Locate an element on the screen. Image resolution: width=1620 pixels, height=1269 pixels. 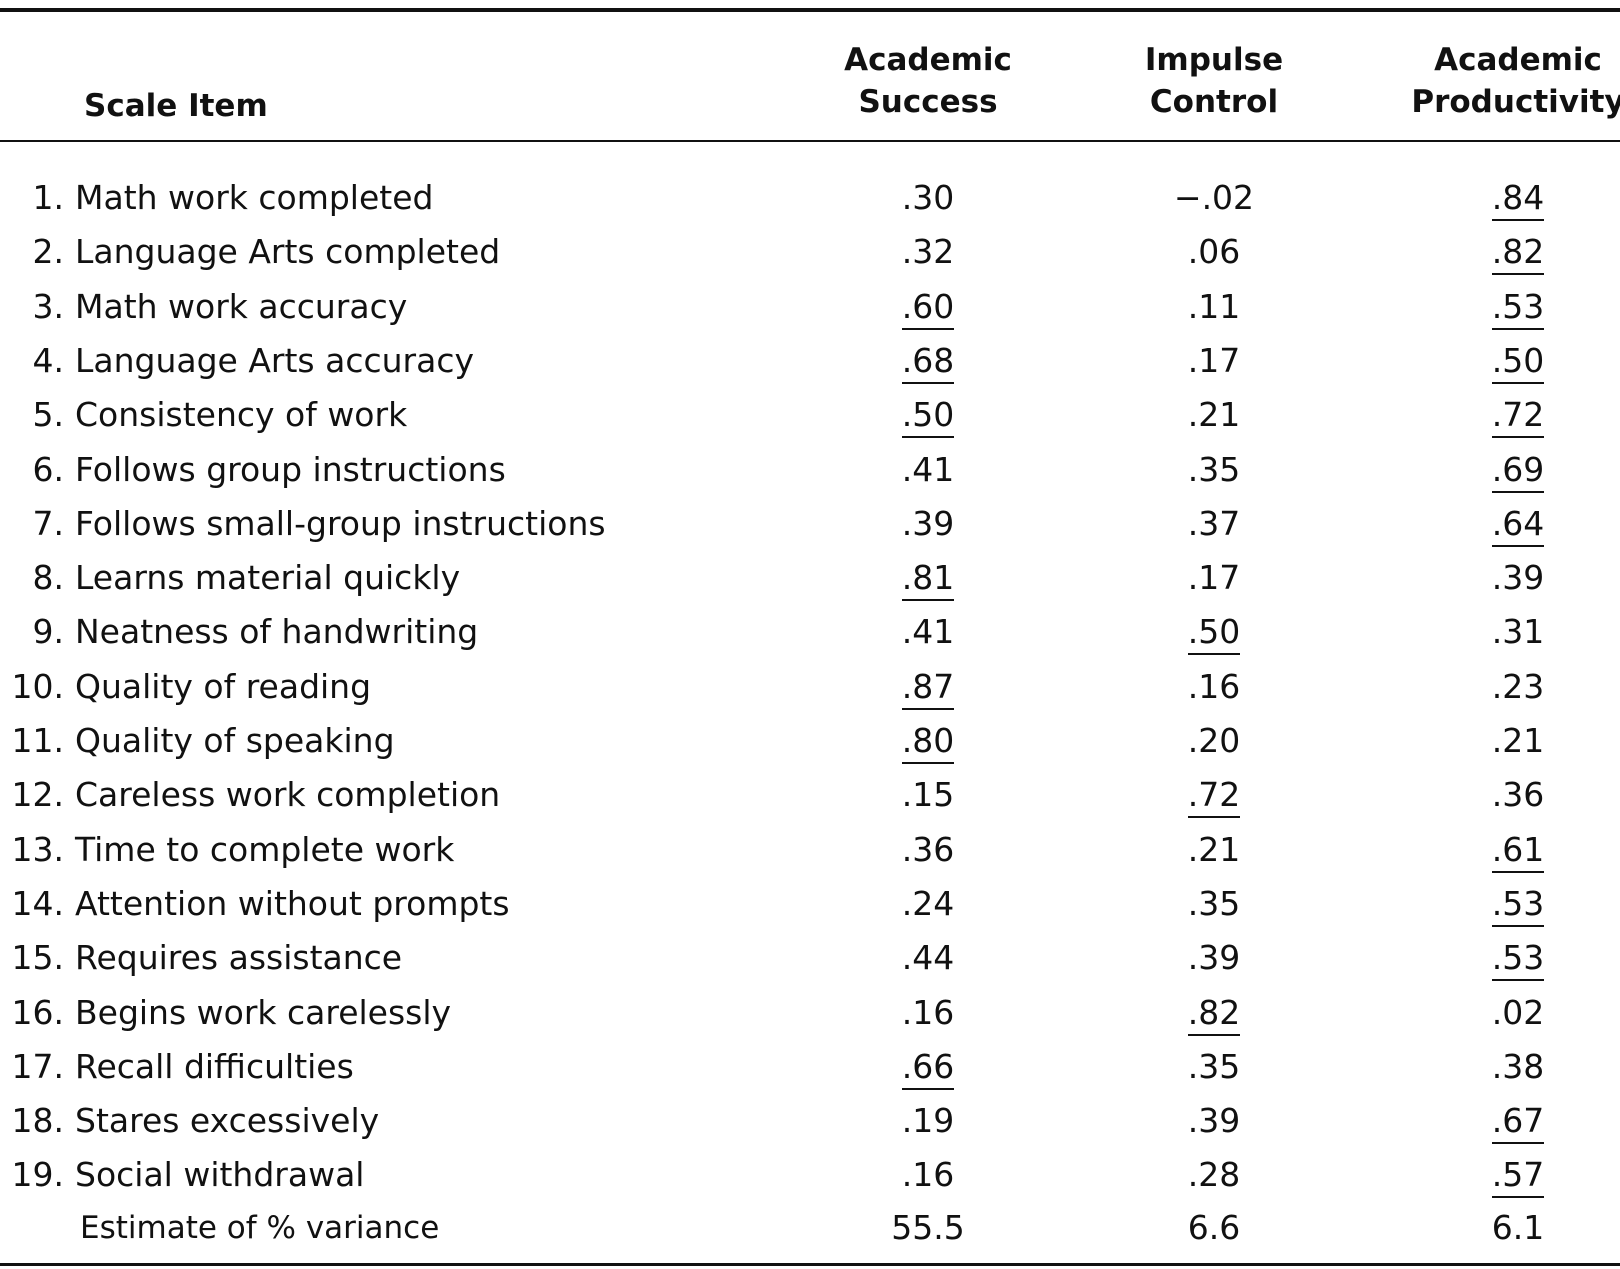
value: .84 is located at coordinates (1518, 199).